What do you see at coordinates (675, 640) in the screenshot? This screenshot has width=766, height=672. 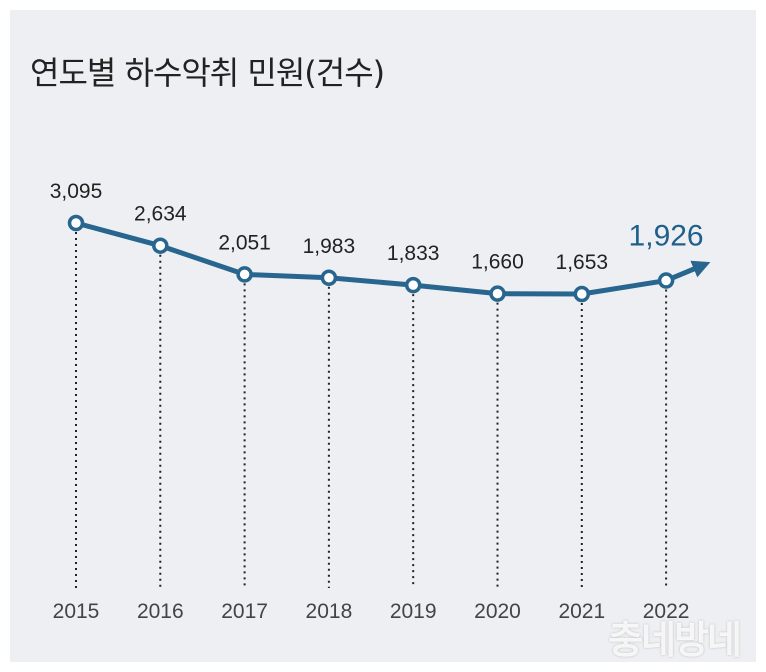 I see `watermark-logo: 충네방네` at bounding box center [675, 640].